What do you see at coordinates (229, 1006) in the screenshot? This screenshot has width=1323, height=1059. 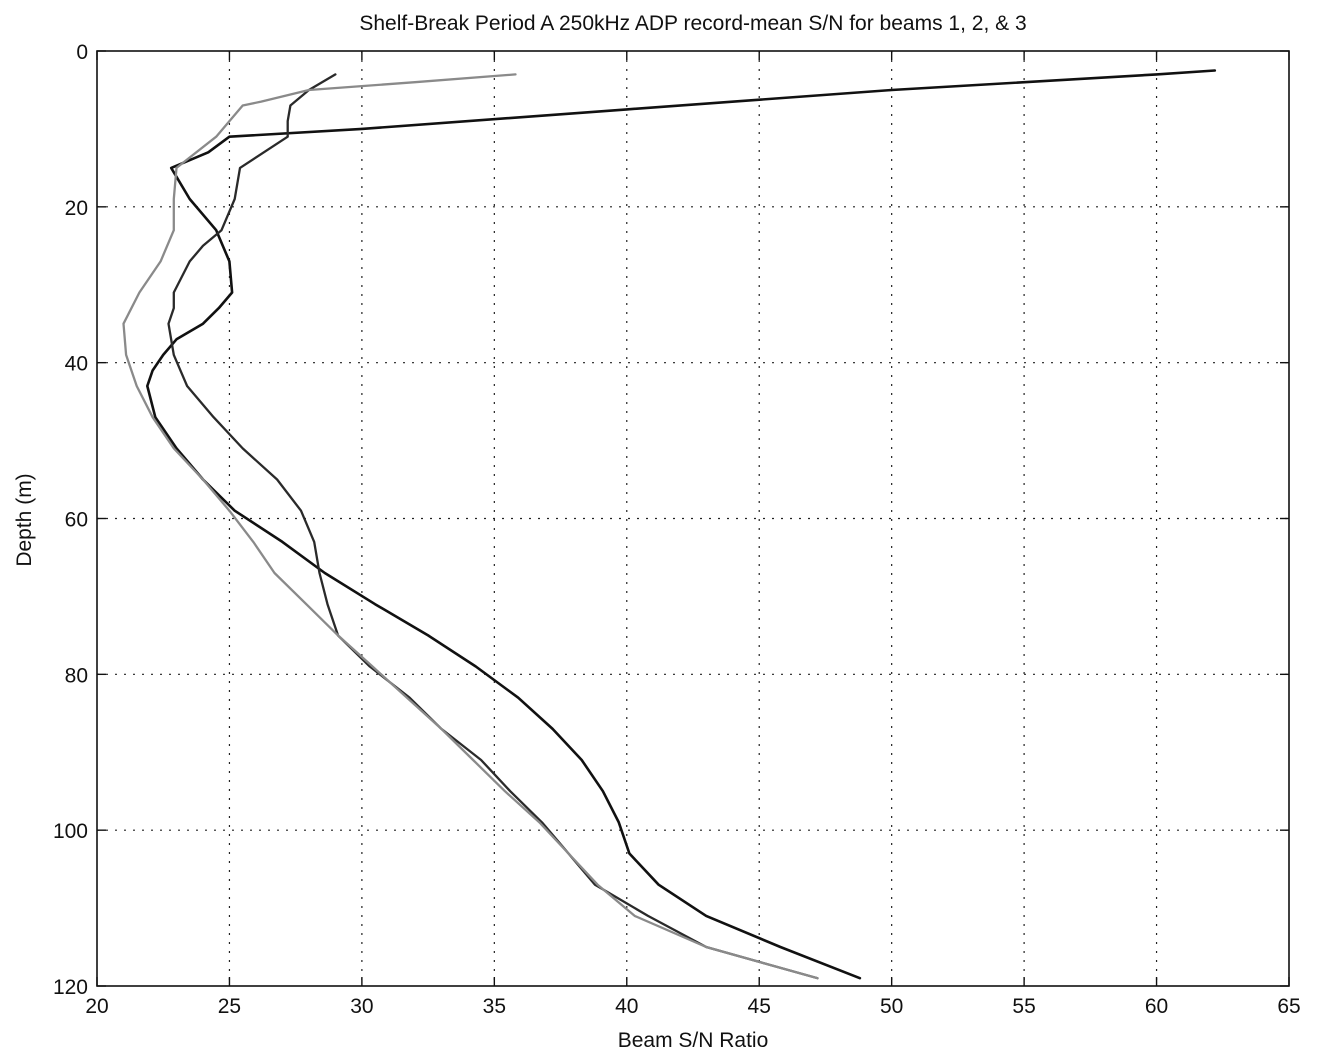 I see `x-tick-label: 25` at bounding box center [229, 1006].